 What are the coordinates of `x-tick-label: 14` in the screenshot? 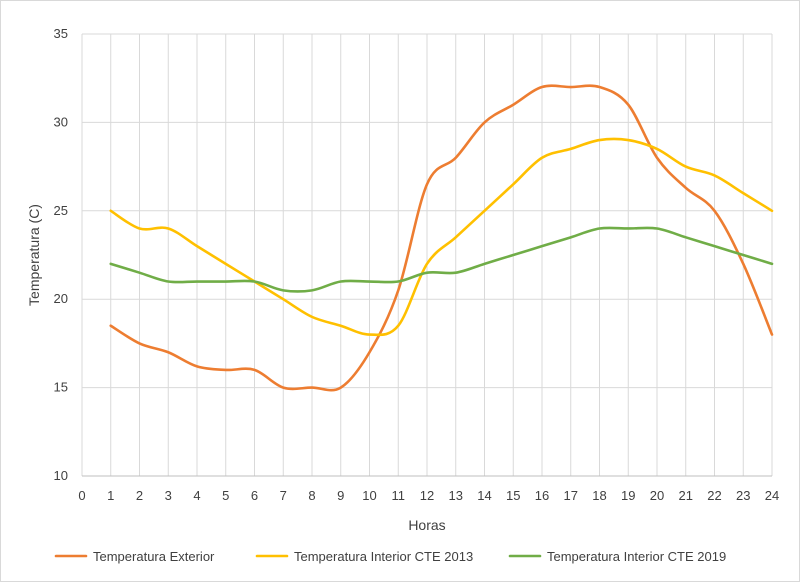 It's located at (484, 495).